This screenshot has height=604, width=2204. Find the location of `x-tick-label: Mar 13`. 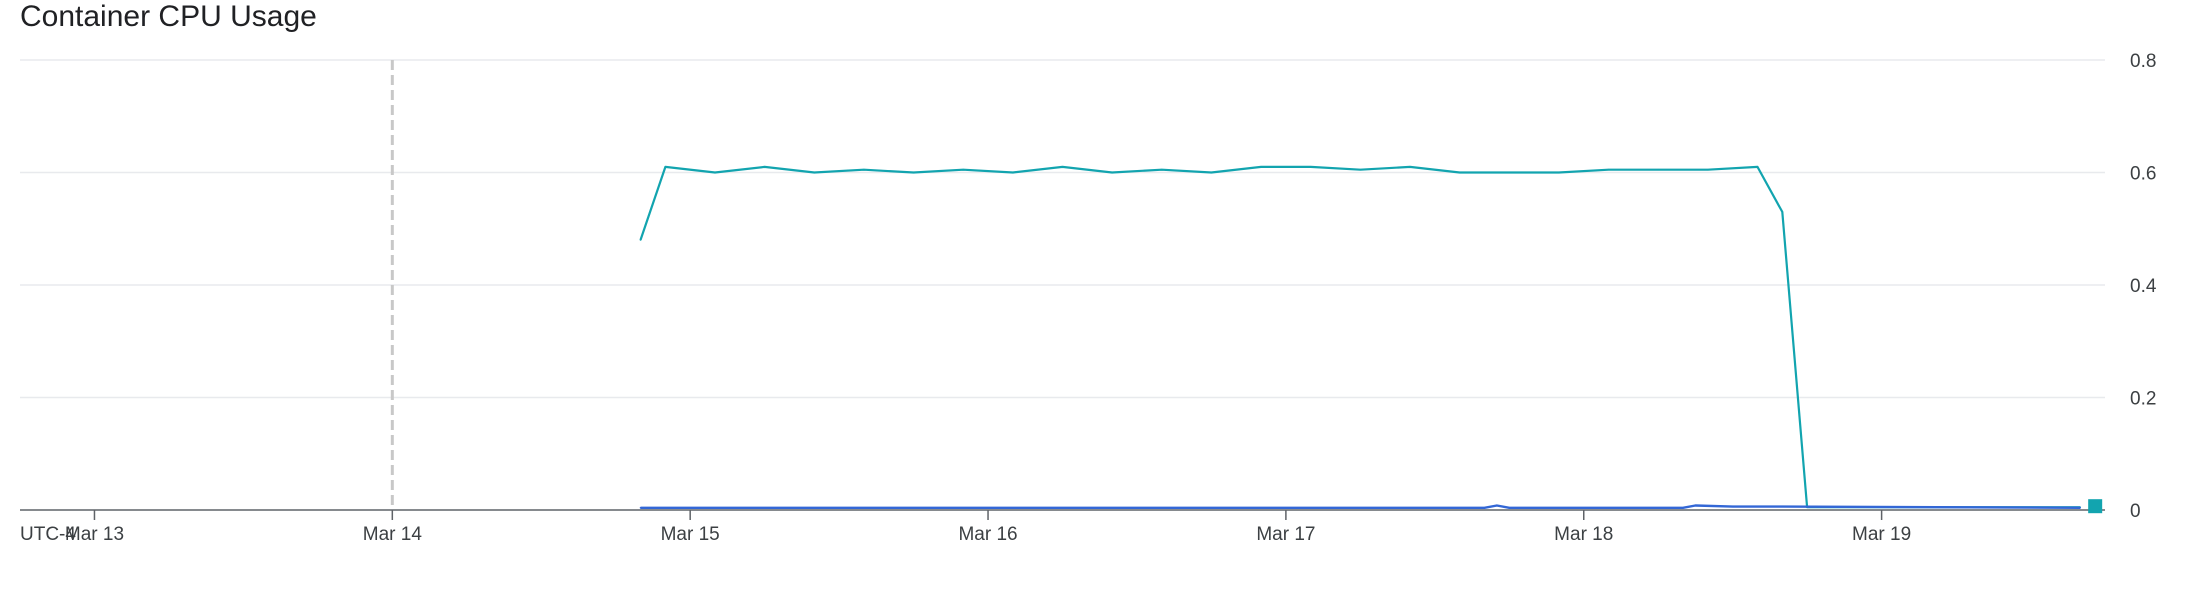

x-tick-label: Mar 13 is located at coordinates (94, 534).